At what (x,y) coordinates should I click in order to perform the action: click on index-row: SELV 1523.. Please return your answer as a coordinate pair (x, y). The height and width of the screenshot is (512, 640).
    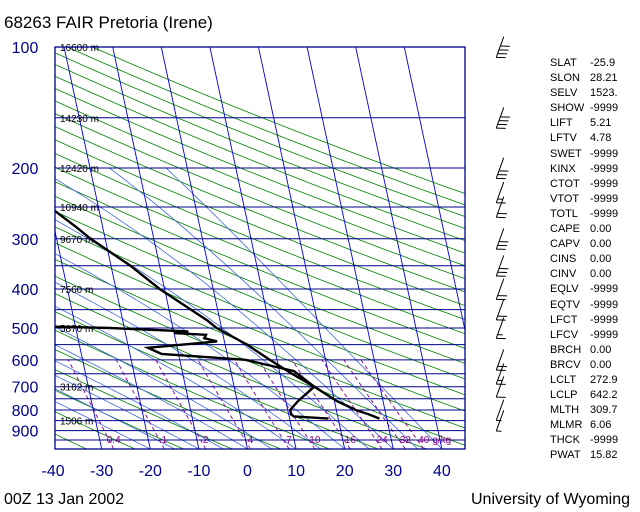
    Looking at the image, I should click on (595, 93).